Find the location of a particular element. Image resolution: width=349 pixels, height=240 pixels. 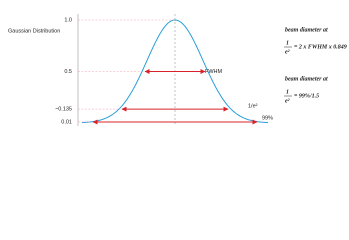

arrow-label: 1/e² is located at coordinates (253, 107).